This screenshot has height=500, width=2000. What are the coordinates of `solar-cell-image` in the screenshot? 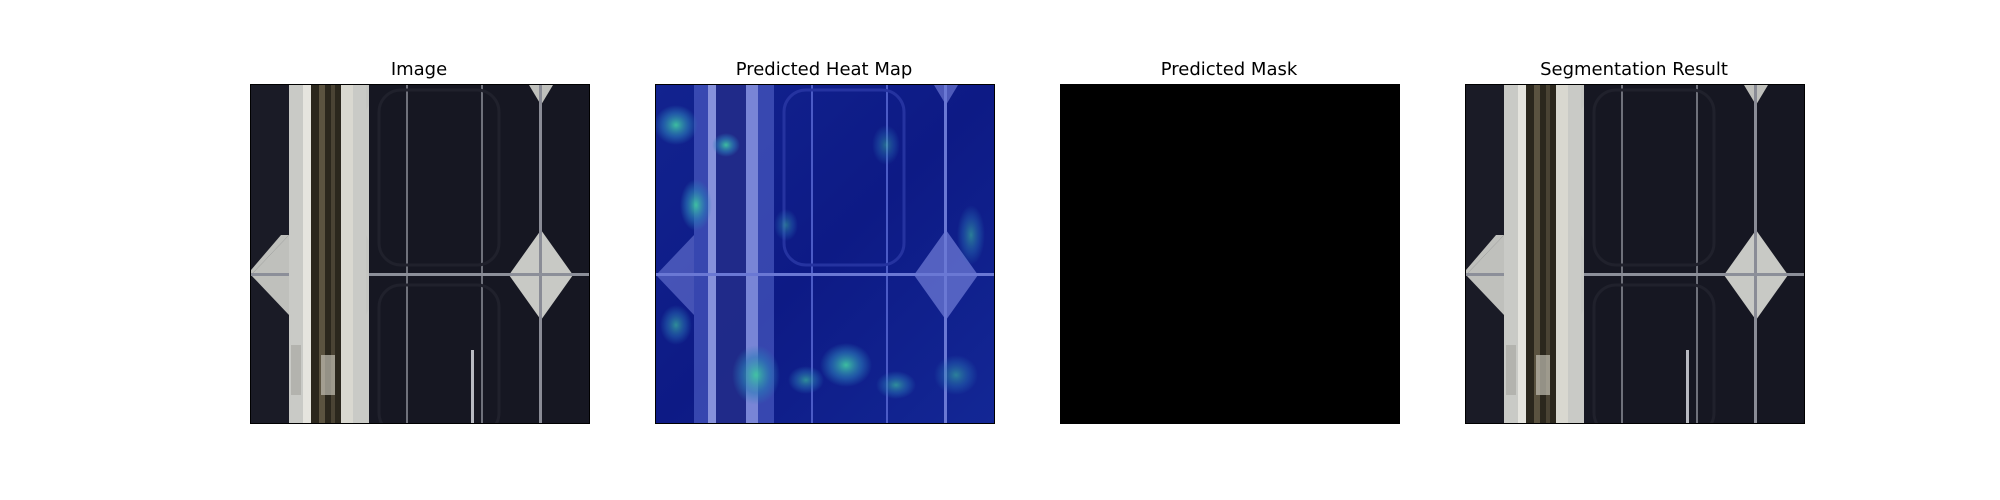 It's located at (420, 254).